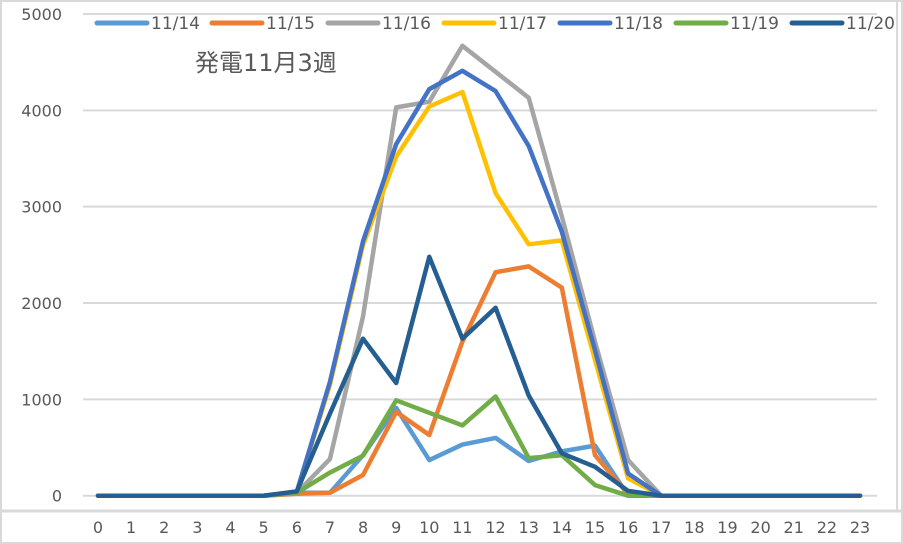  I want to click on legend-item: 11/18, so click(610, 24).